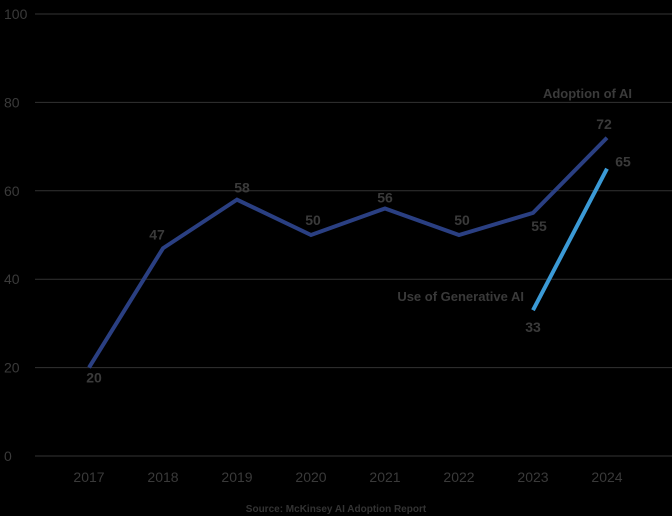 The width and height of the screenshot is (672, 516). I want to click on data-label-s0-2024: 72, so click(604, 124).